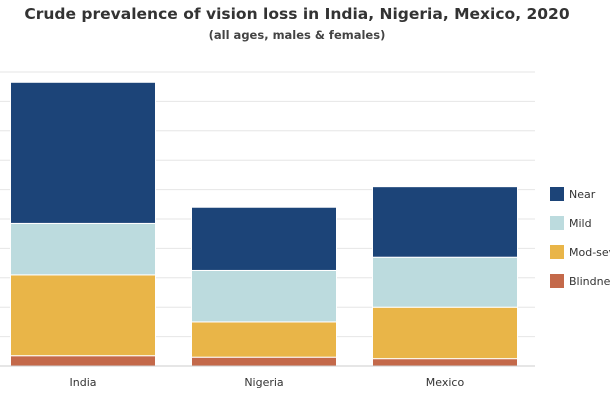  Describe the element at coordinates (83, 361) in the screenshot. I see `bar-india-blindness` at that location.